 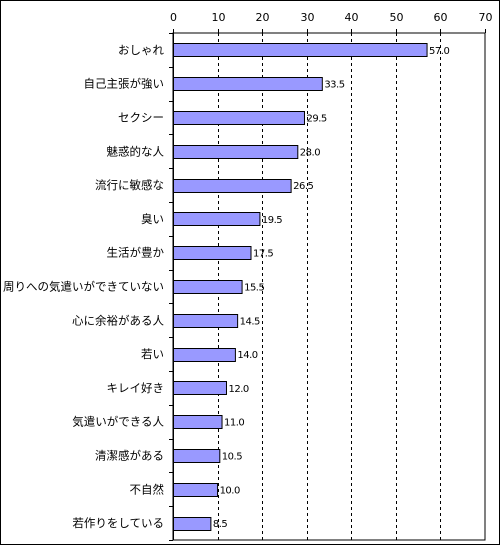 I want to click on value-label: 10.0, so click(x=230, y=490).